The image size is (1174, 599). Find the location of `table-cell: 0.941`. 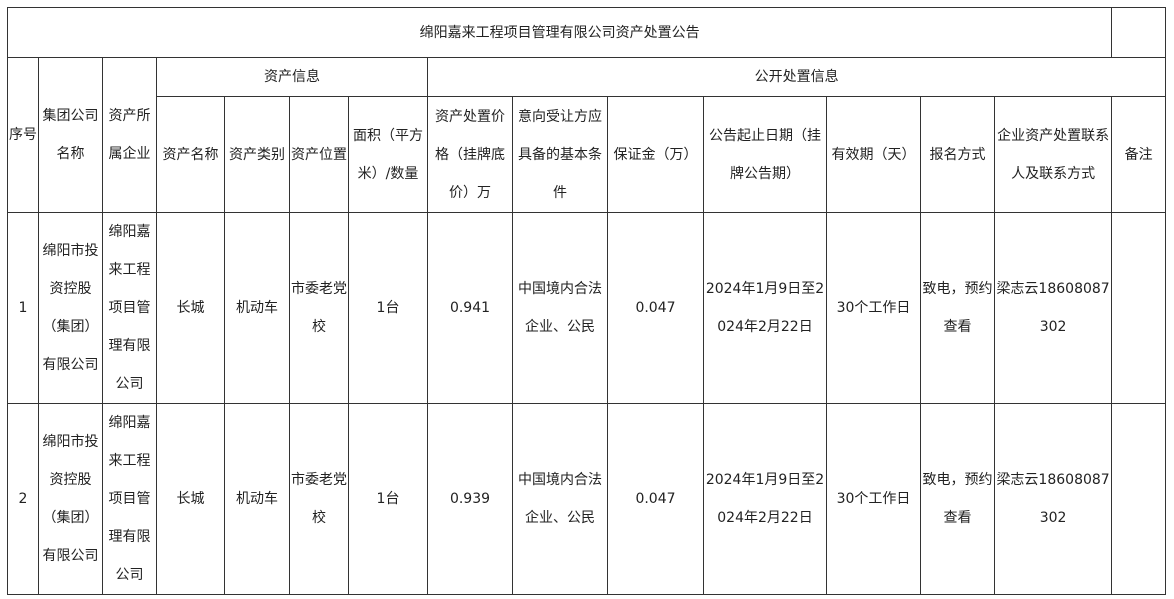

table-cell: 0.941 is located at coordinates (470, 308).